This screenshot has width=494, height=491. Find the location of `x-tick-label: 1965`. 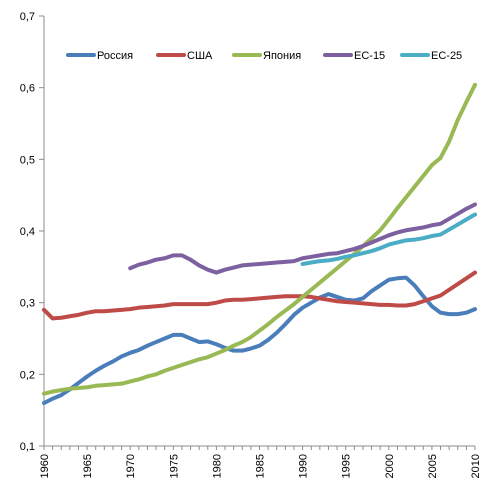

x-tick-label: 1965 is located at coordinates (88, 466).